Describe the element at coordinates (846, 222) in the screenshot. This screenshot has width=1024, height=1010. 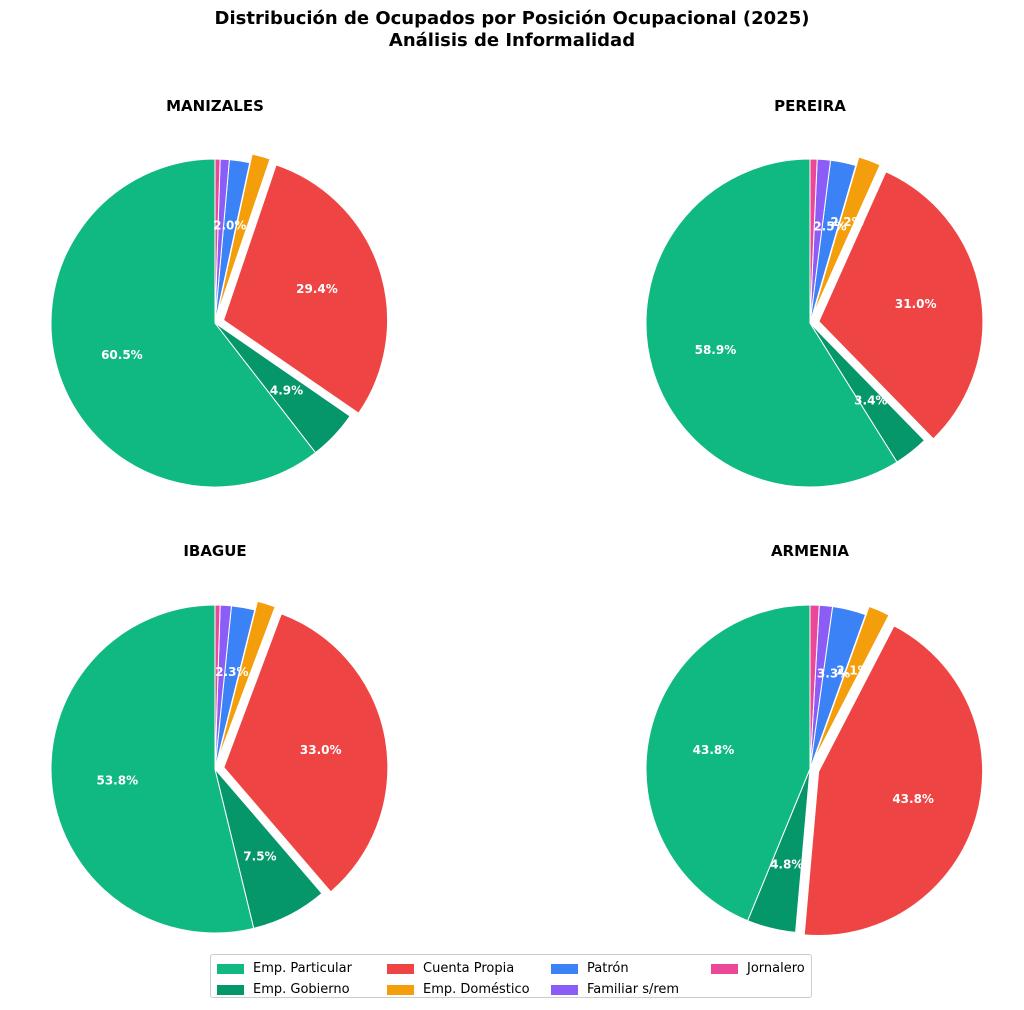
I see `pie-percent-label: 2.2%` at that location.